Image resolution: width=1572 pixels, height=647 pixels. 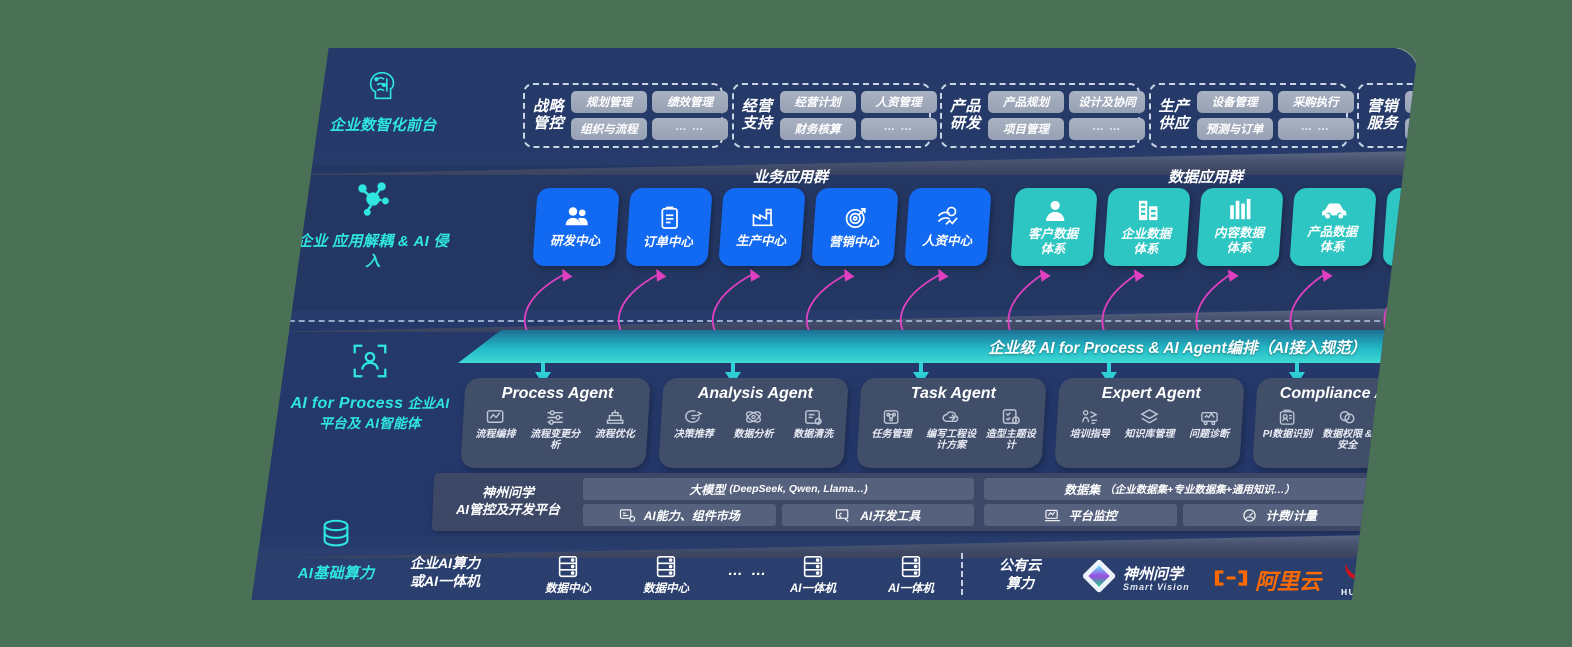 What do you see at coordinates (679, 515) in the screenshot?
I see `platform-market-bar: AI能力、组件市场` at bounding box center [679, 515].